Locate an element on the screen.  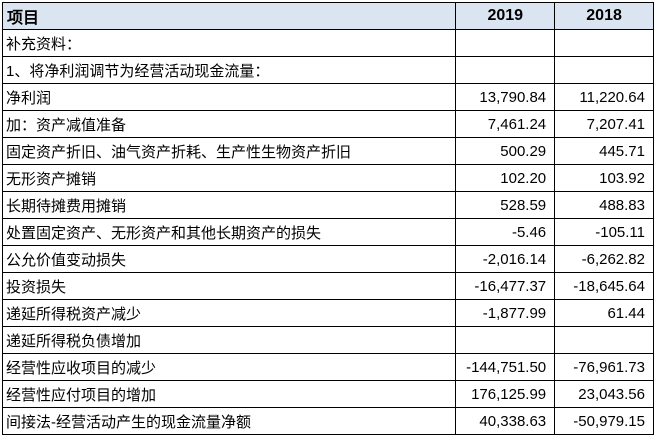
header-item: 项目 is located at coordinates (229, 16).